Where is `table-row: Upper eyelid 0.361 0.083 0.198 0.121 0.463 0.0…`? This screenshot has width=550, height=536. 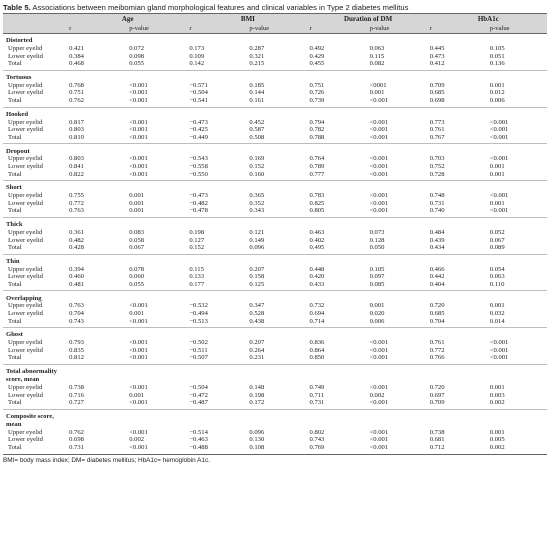 table-row: Upper eyelid 0.361 0.083 0.198 0.121 0.463 0.0… is located at coordinates (275, 233).